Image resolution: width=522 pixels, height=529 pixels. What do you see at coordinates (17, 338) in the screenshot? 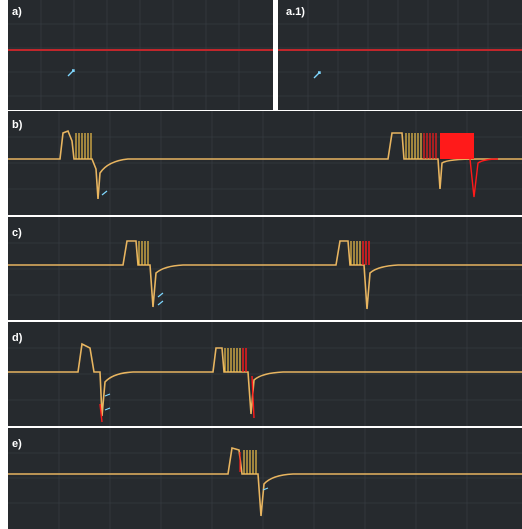
I see `panel-d-label: d)` at bounding box center [17, 338].